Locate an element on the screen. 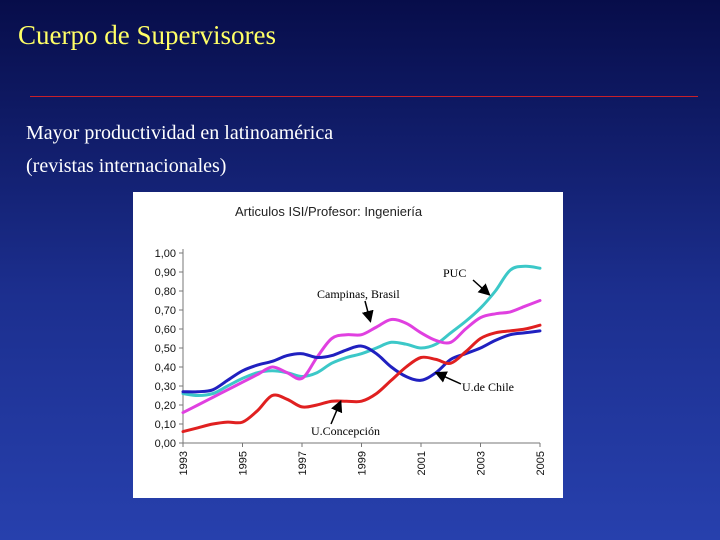 This screenshot has width=720, height=540. annotation-label: PUC is located at coordinates (454, 273).